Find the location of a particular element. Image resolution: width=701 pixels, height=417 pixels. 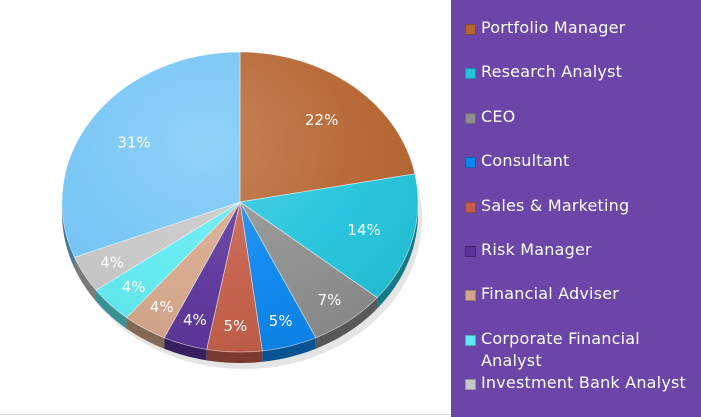

legend-label: Sales & Marketing is located at coordinates (555, 205).